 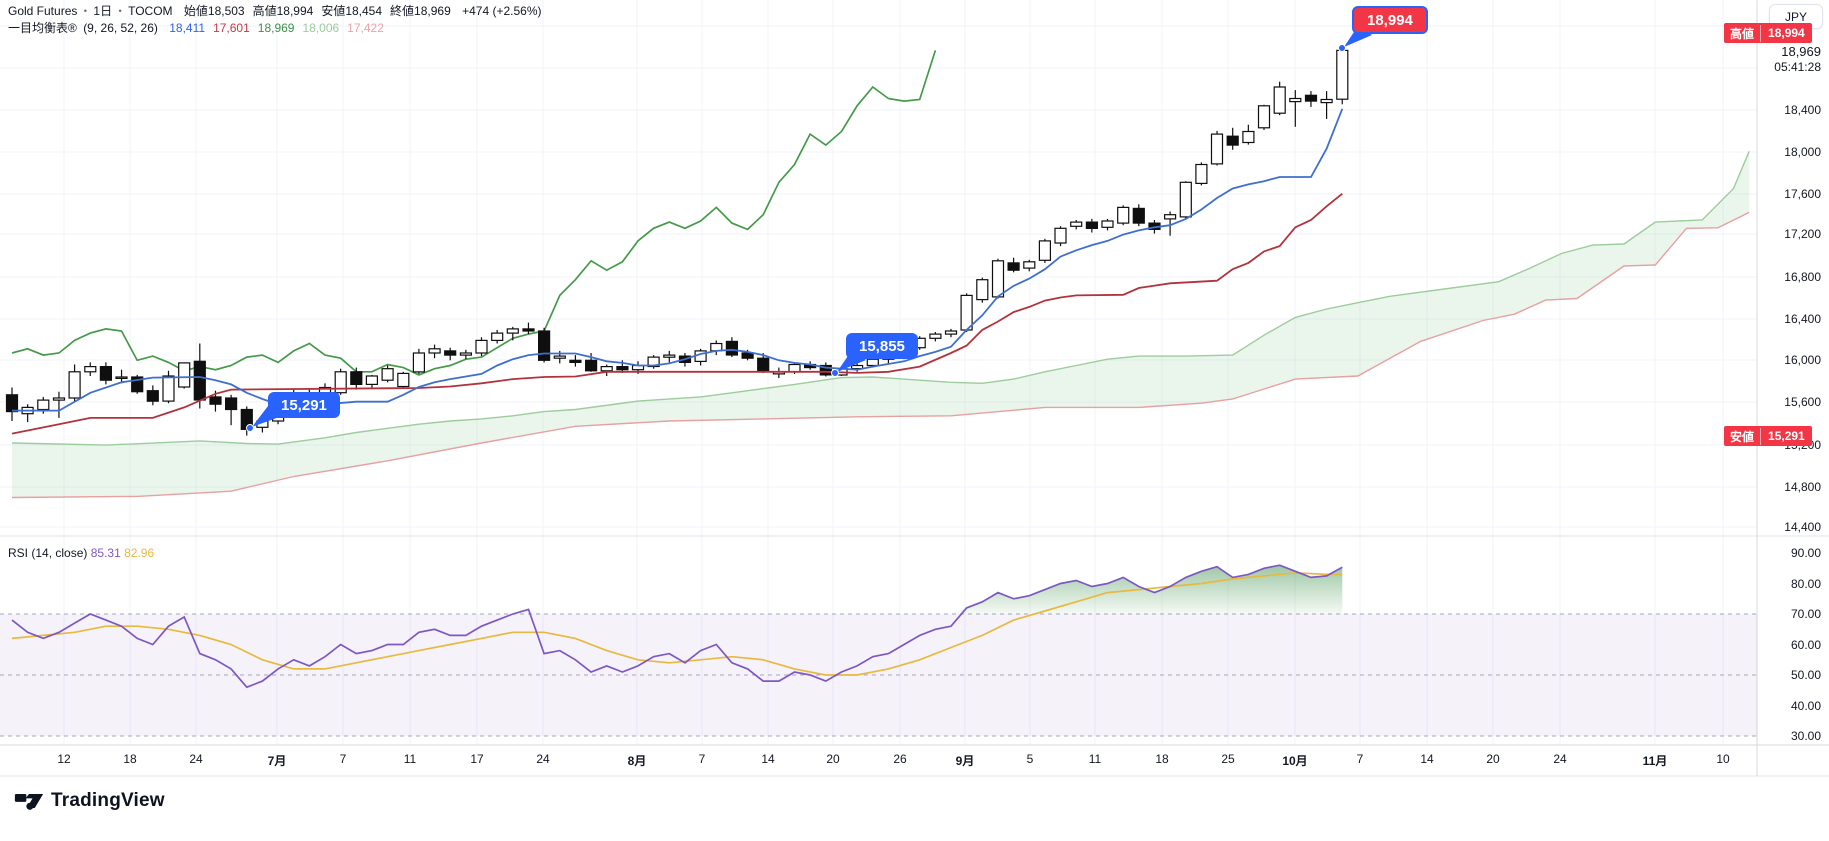 I want to click on rsi-axis-label: 30.00, so click(x=1805, y=736).